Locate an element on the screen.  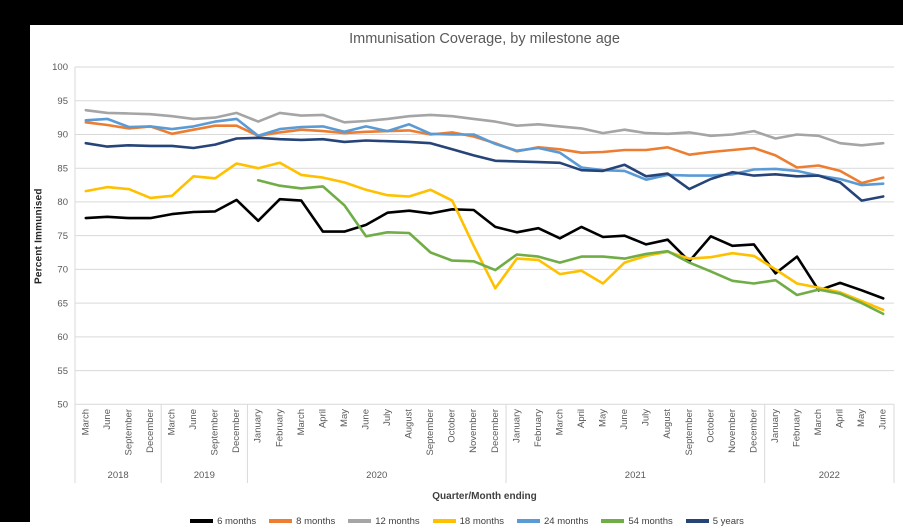
legend-label-18-months: 18 months is located at coordinates (481, 521).